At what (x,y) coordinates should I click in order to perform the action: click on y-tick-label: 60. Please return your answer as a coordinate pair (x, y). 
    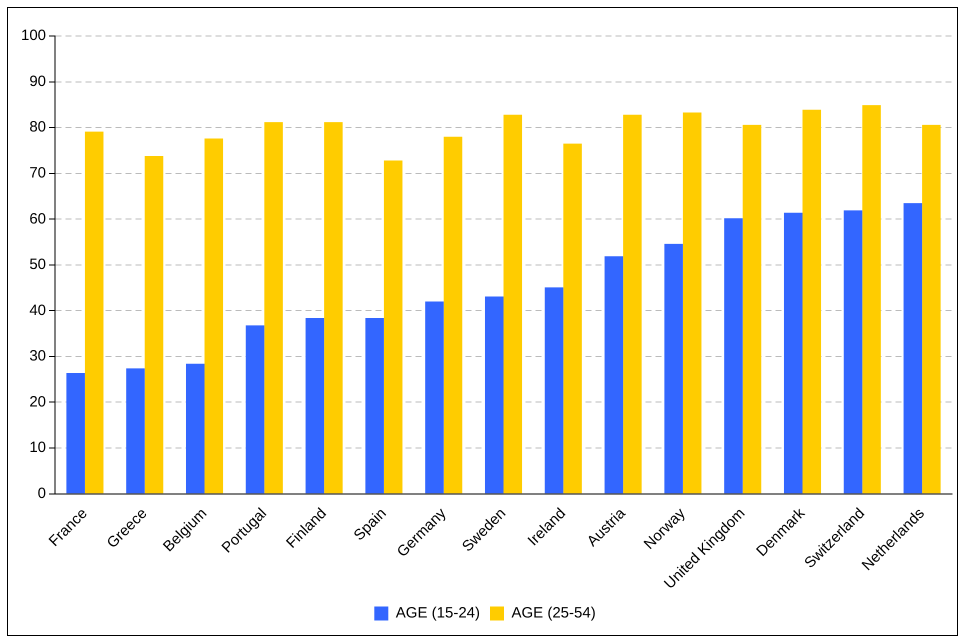
    Looking at the image, I should click on (37, 219).